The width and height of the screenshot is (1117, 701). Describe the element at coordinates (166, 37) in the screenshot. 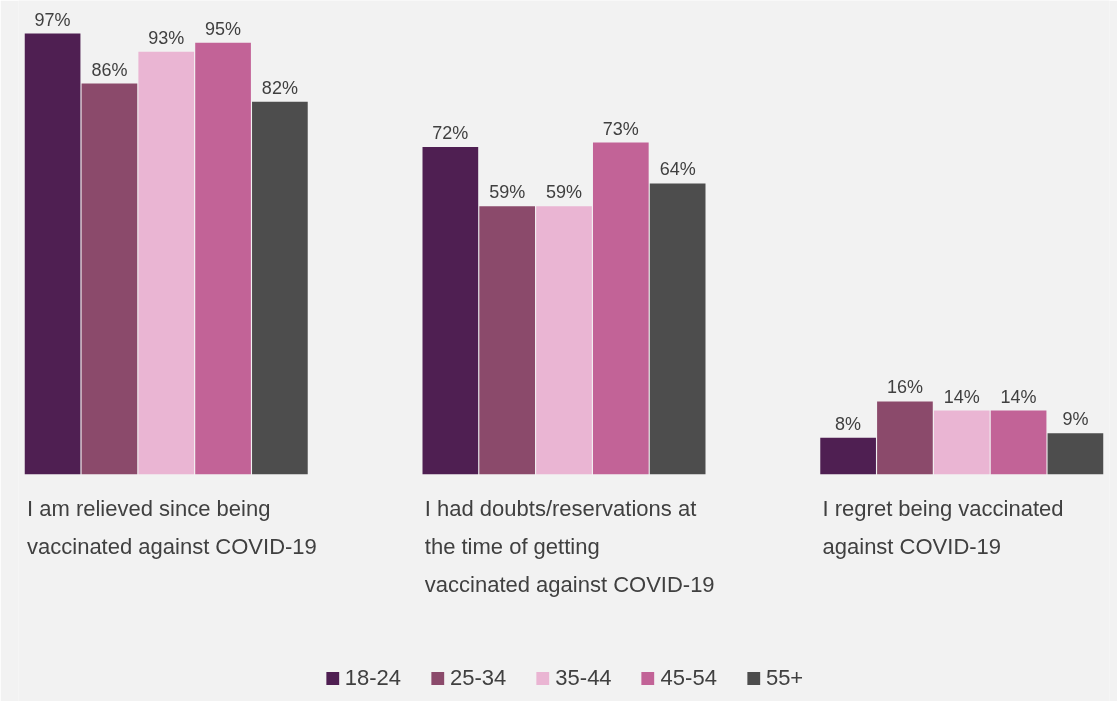

I see `data-label: 93%` at that location.